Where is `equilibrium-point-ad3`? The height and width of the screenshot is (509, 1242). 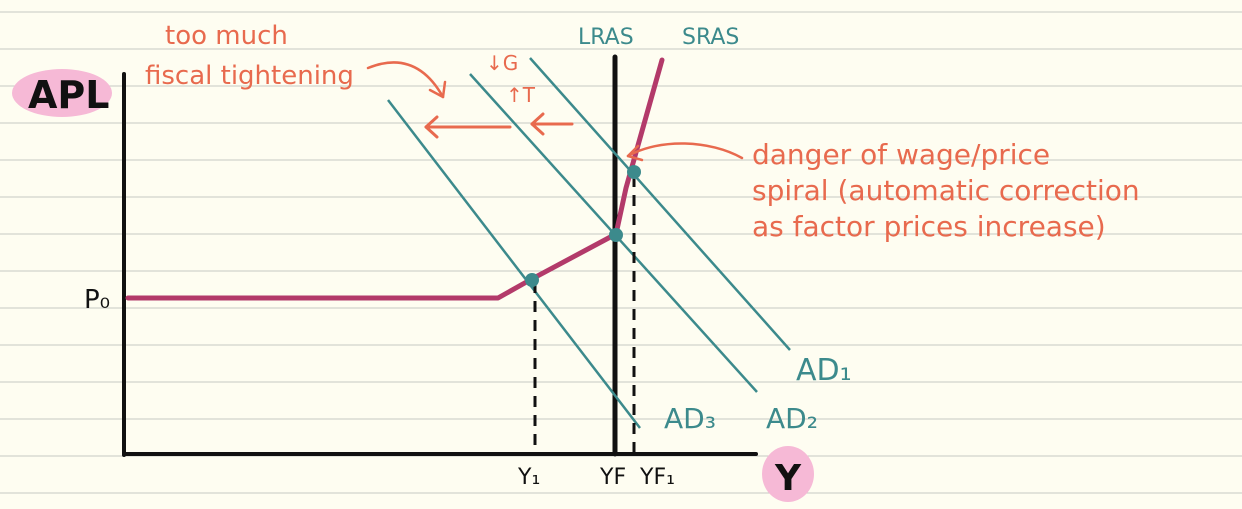
equilibrium-point-ad3 is located at coordinates (532, 280).